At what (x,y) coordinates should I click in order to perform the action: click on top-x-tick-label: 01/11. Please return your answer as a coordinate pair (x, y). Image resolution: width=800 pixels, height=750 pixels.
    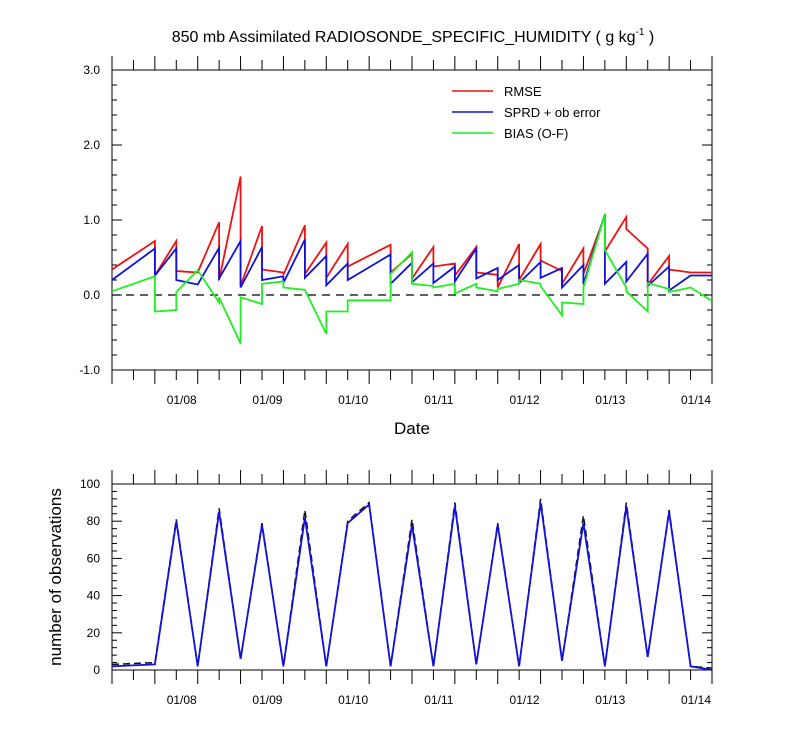
    Looking at the image, I should click on (438, 400).